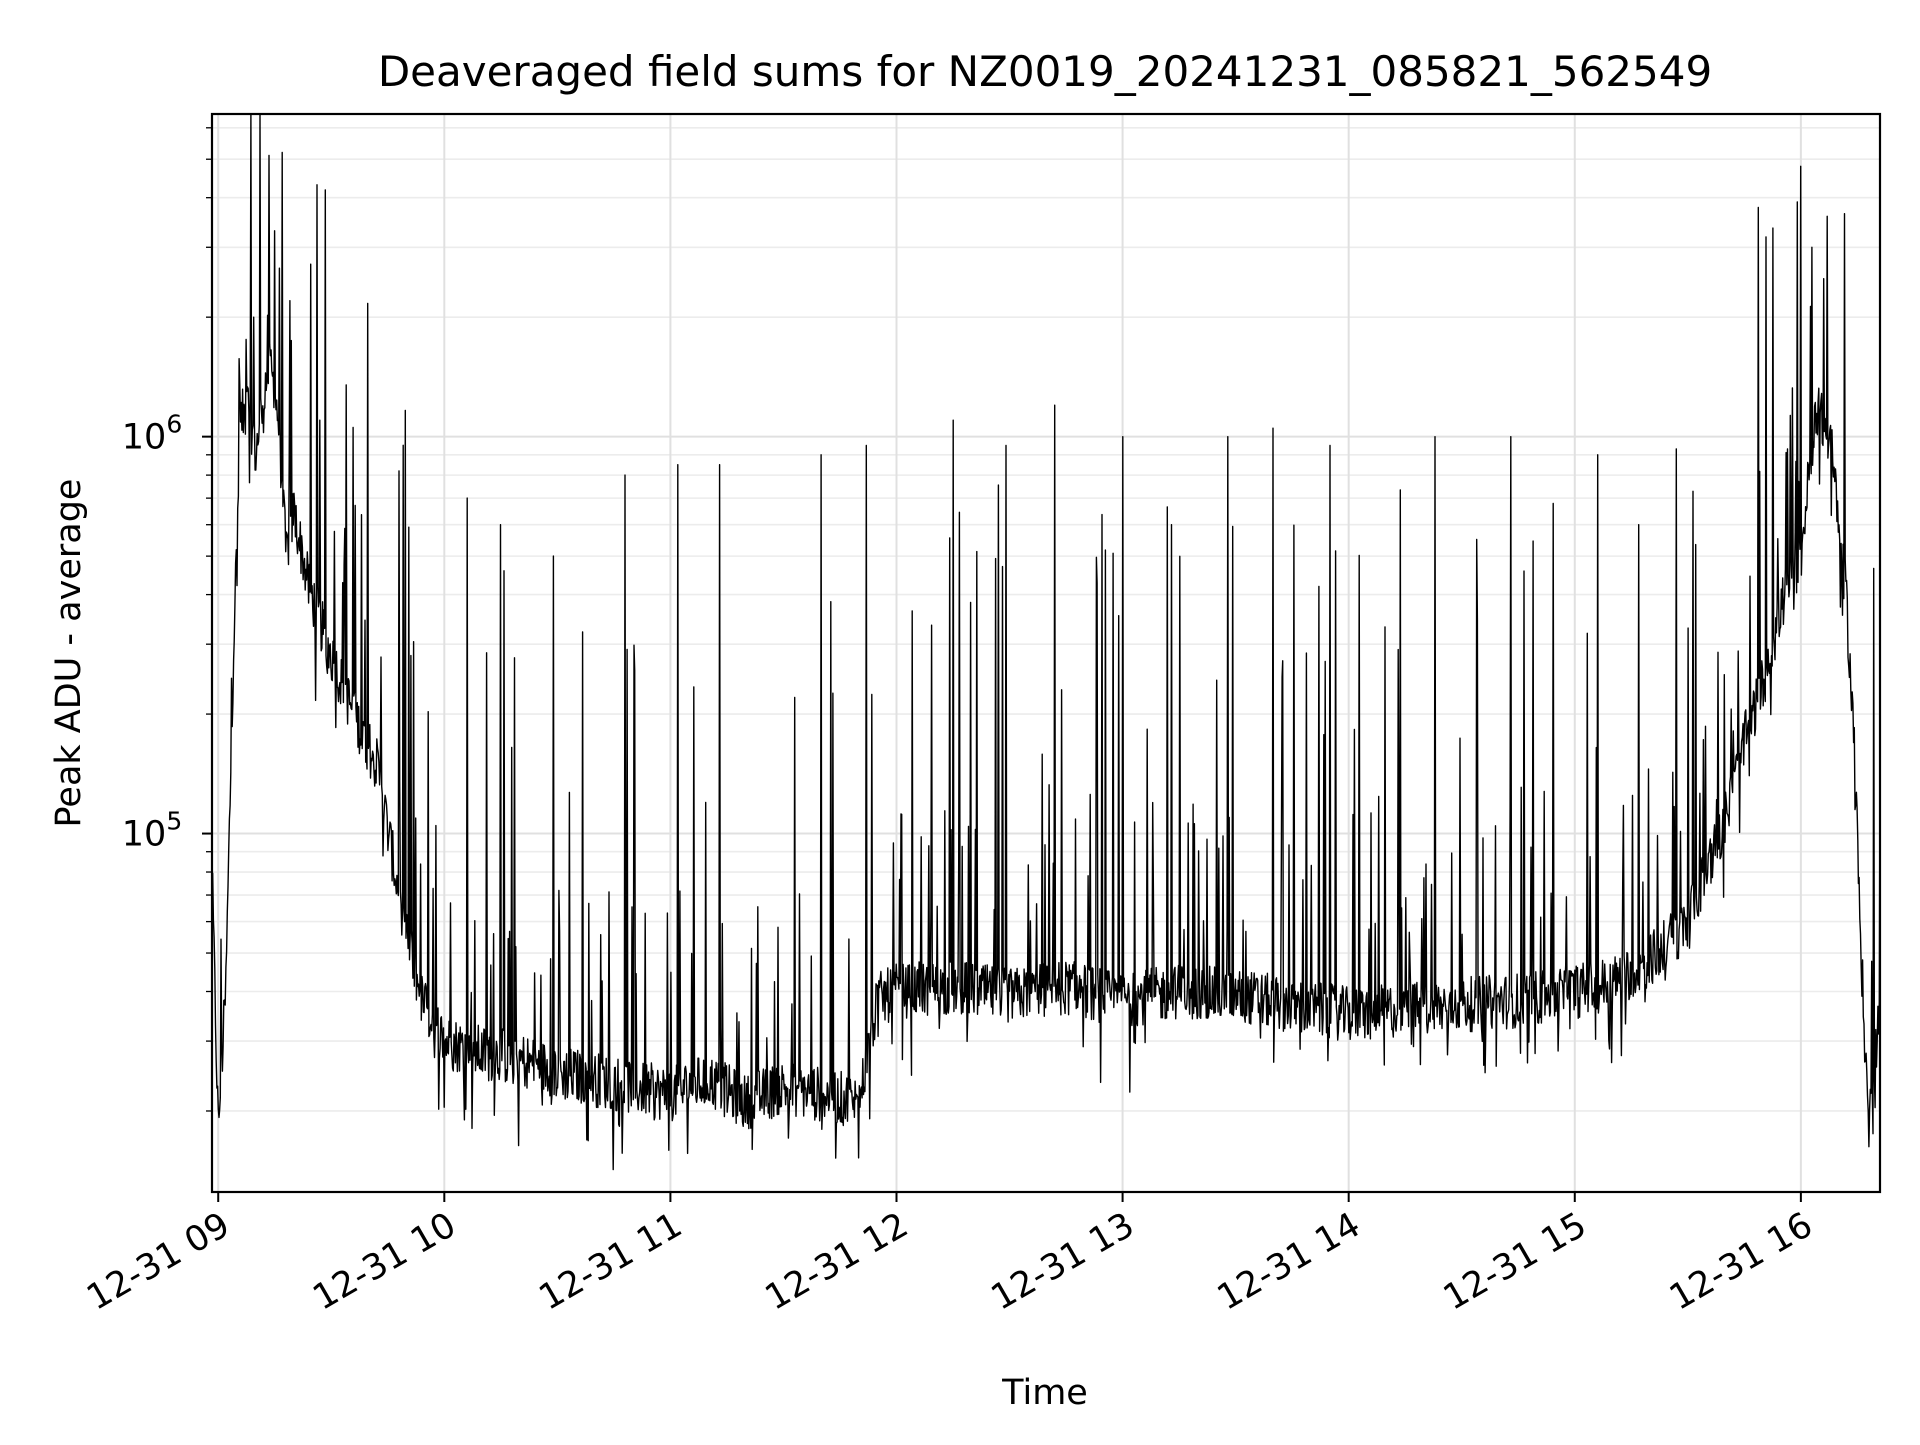 Image resolution: width=1920 pixels, height=1445 pixels. What do you see at coordinates (152, 831) in the screenshot?
I see `y-tick-label: 10⁵` at bounding box center [152, 831].